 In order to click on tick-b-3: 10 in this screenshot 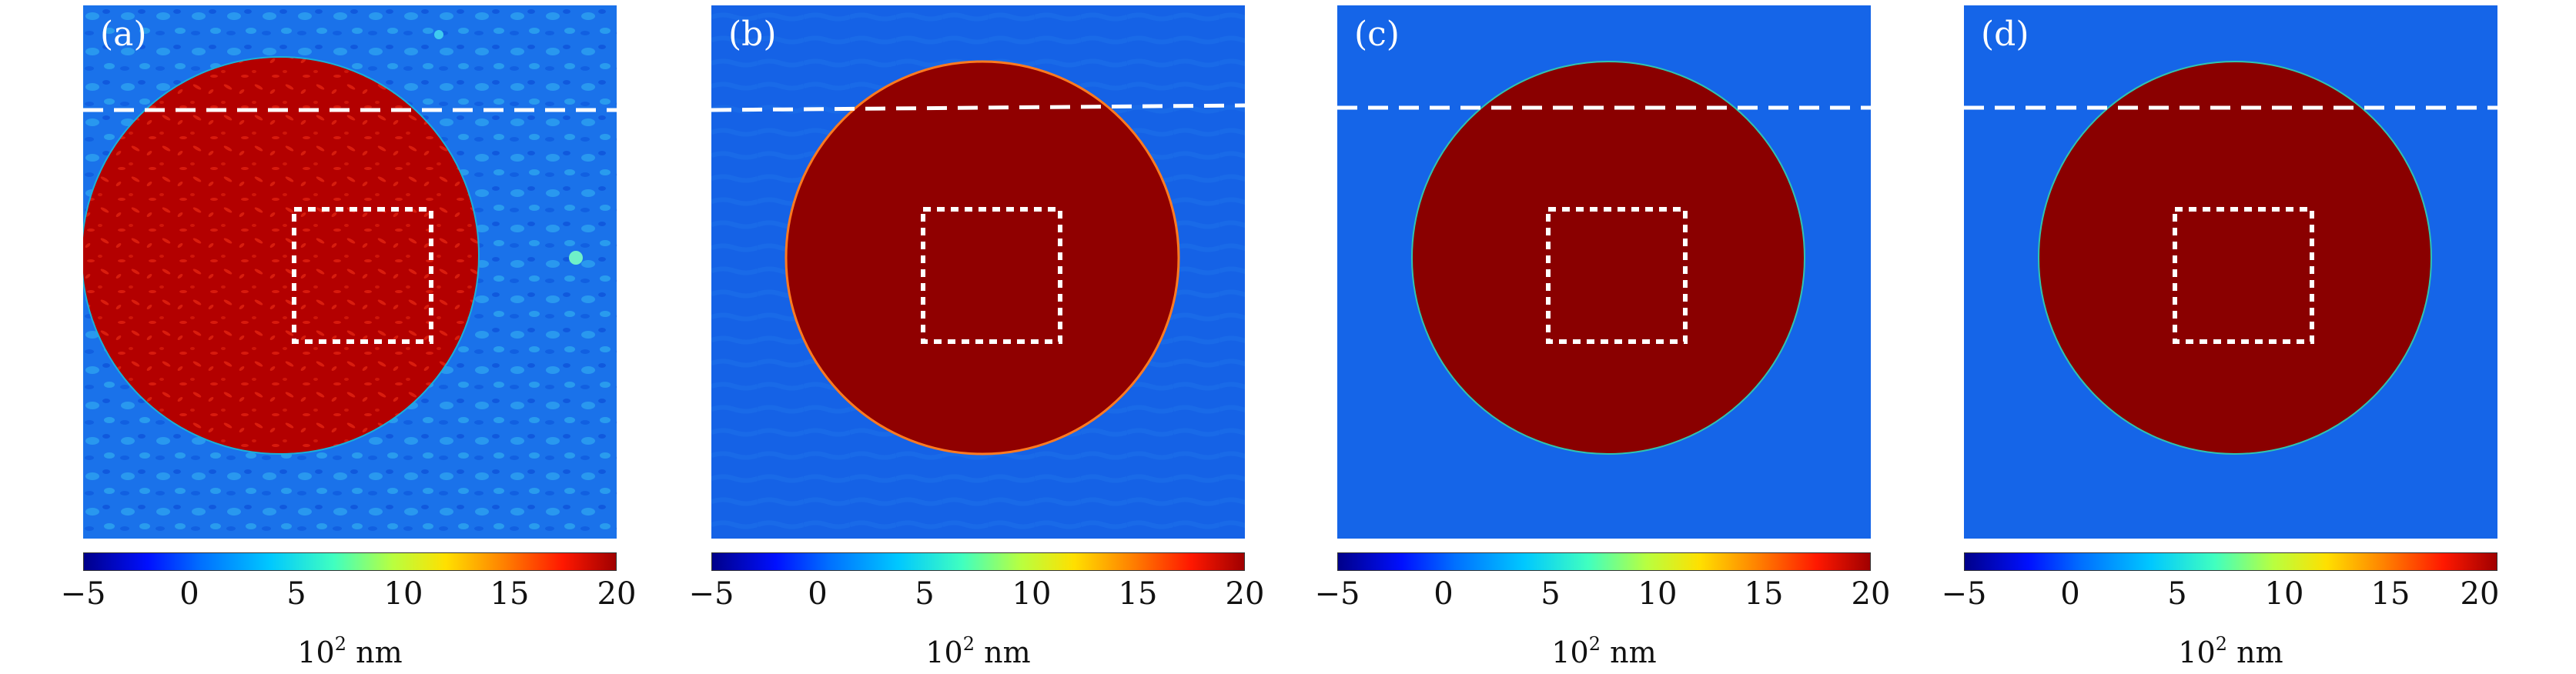, I will do `click(1032, 594)`.